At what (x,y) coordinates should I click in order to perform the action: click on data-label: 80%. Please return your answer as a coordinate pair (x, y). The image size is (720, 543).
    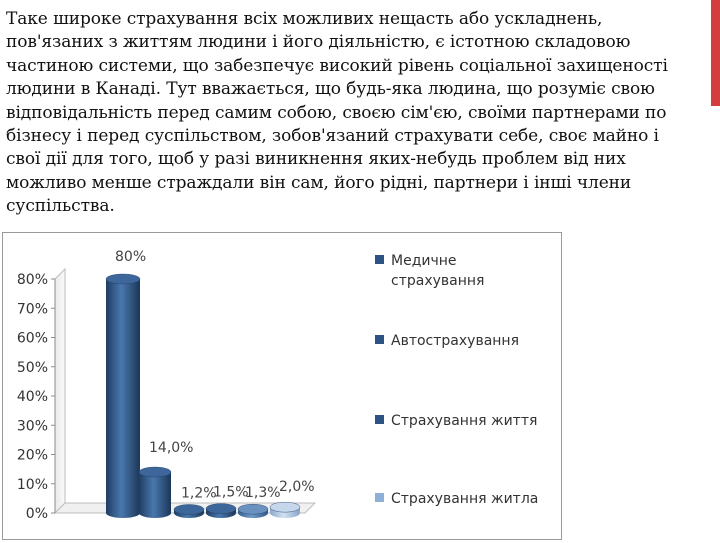
    Looking at the image, I should click on (130, 257).